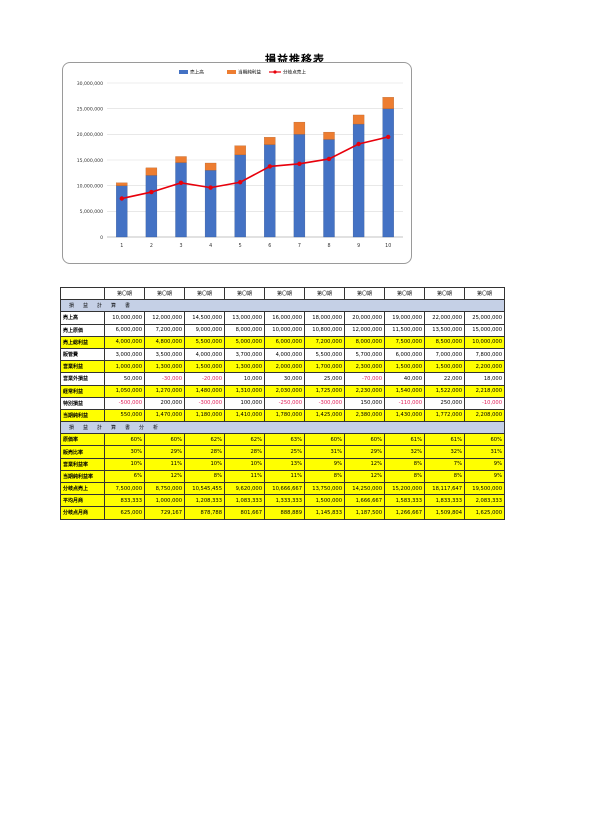 The width and height of the screenshot is (590, 834). I want to click on cell-value: 1,180,000, so click(204, 415).